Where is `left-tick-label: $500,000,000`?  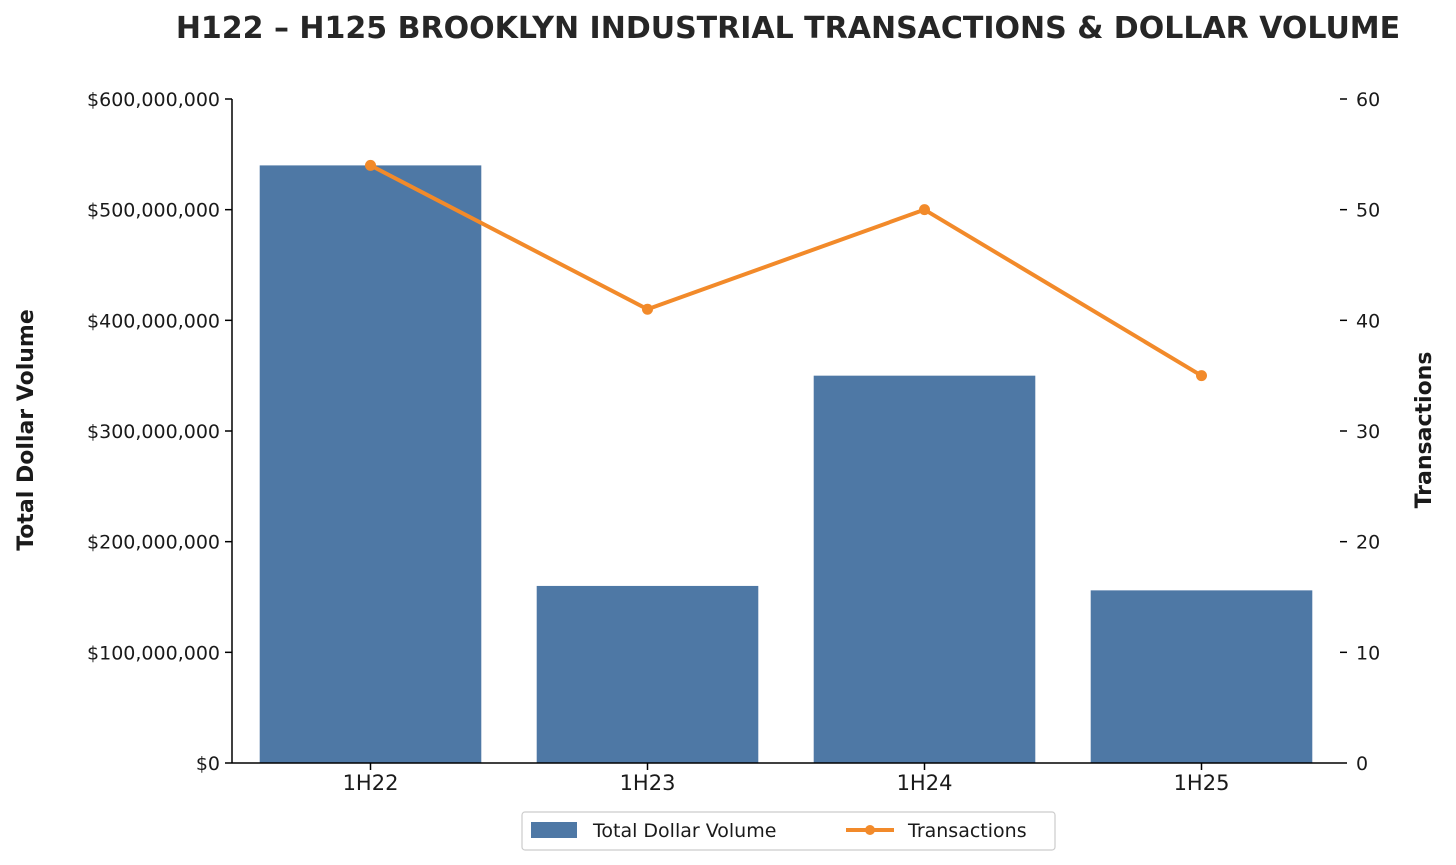
left-tick-label: $500,000,000 is located at coordinates (153, 211).